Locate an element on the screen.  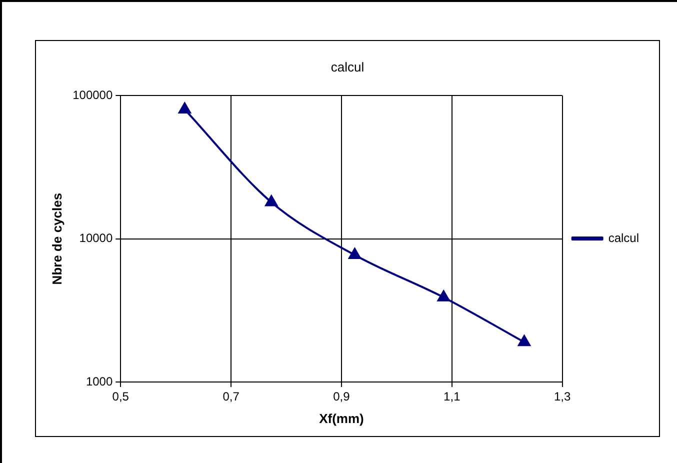
x-axis-title: Xf(mm) is located at coordinates (341, 418).